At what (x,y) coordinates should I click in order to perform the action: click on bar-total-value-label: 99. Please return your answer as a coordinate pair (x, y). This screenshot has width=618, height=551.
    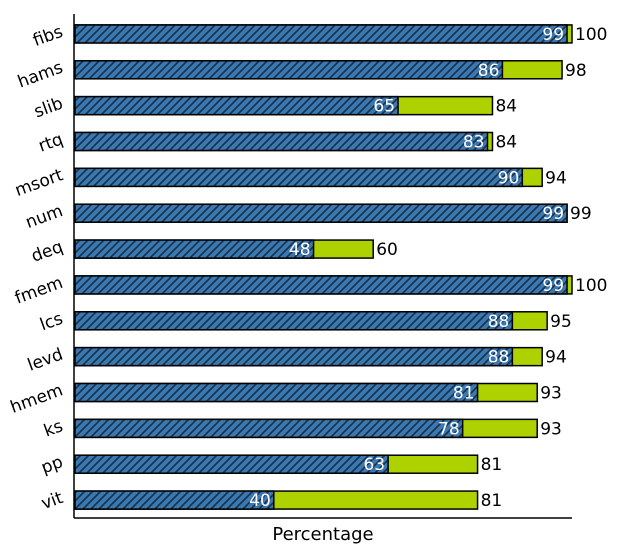
    Looking at the image, I should click on (581, 214).